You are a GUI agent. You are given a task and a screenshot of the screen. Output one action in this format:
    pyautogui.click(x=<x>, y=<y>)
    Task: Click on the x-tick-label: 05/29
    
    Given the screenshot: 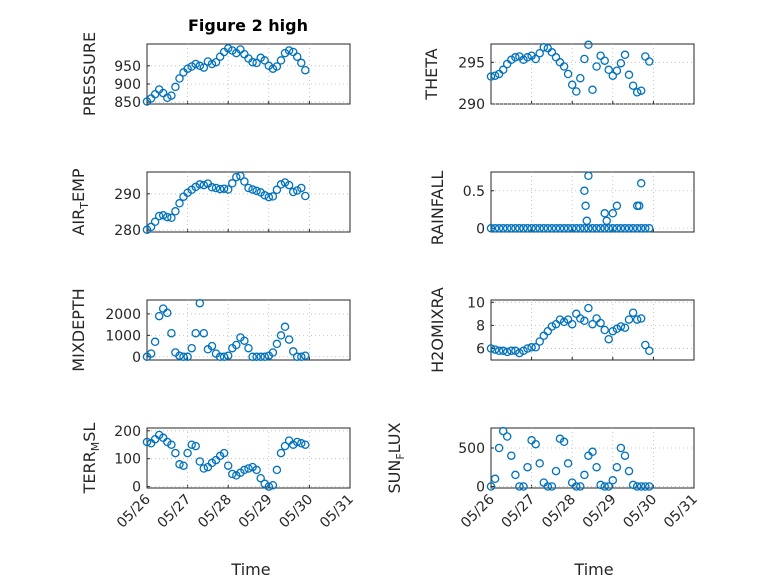 What is the action you would take?
    pyautogui.click(x=600, y=512)
    